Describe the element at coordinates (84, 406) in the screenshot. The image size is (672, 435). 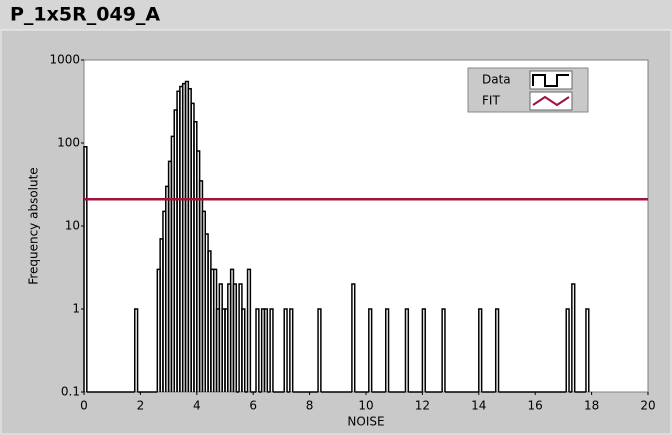
I see `x-tick-label: 0` at that location.